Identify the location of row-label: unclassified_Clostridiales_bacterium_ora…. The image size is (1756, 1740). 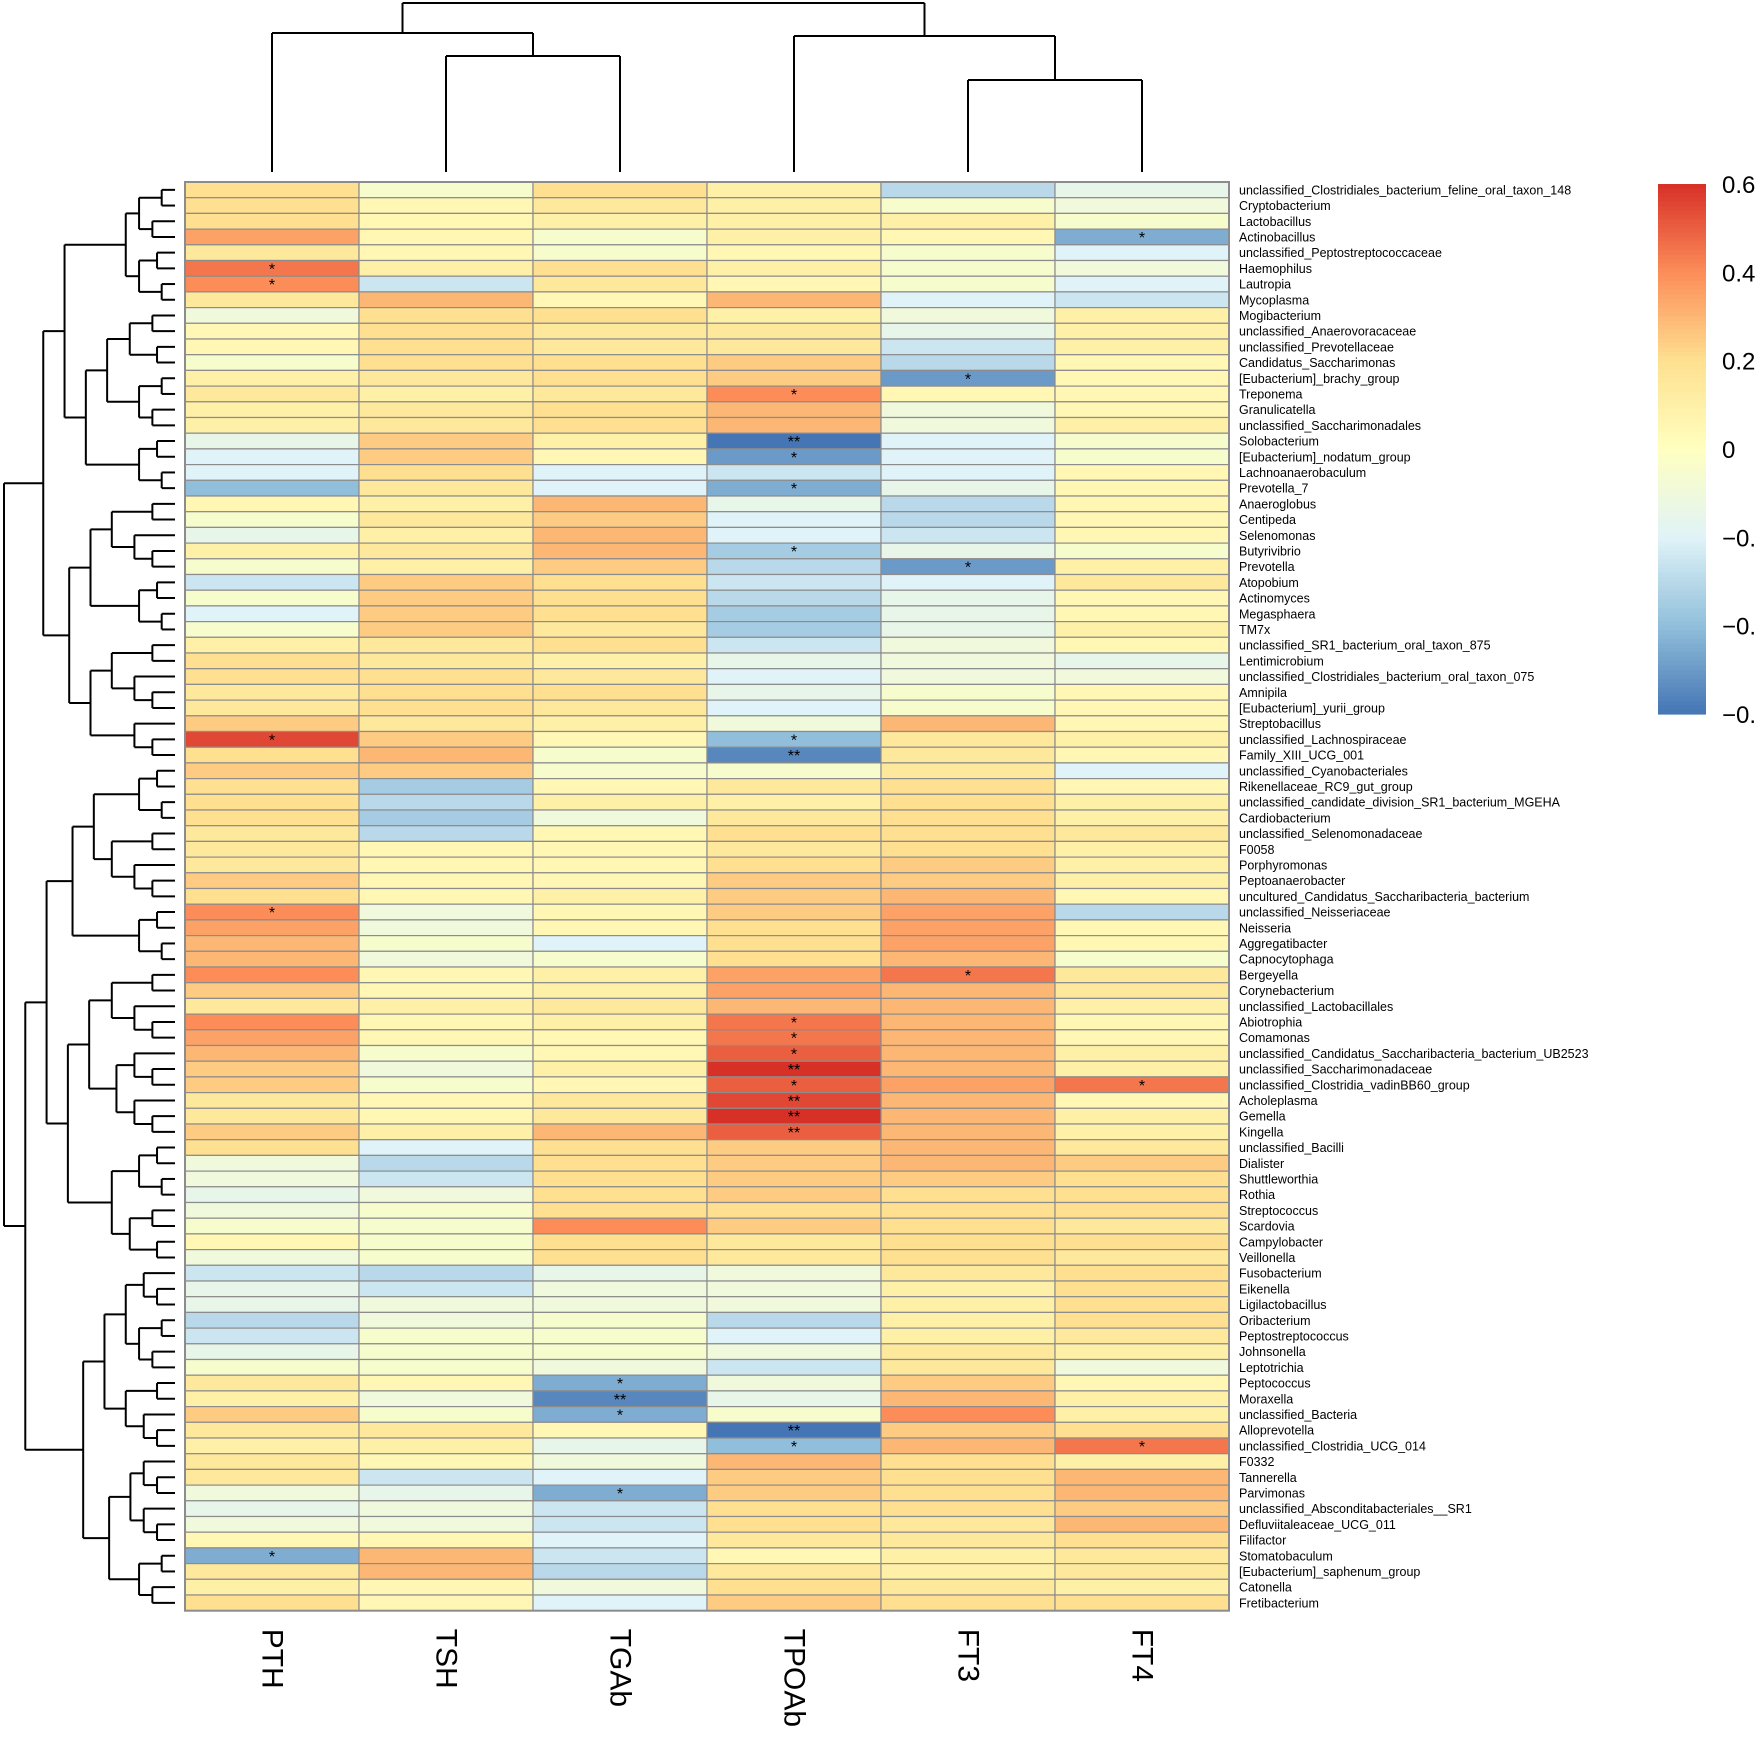
(1386, 677).